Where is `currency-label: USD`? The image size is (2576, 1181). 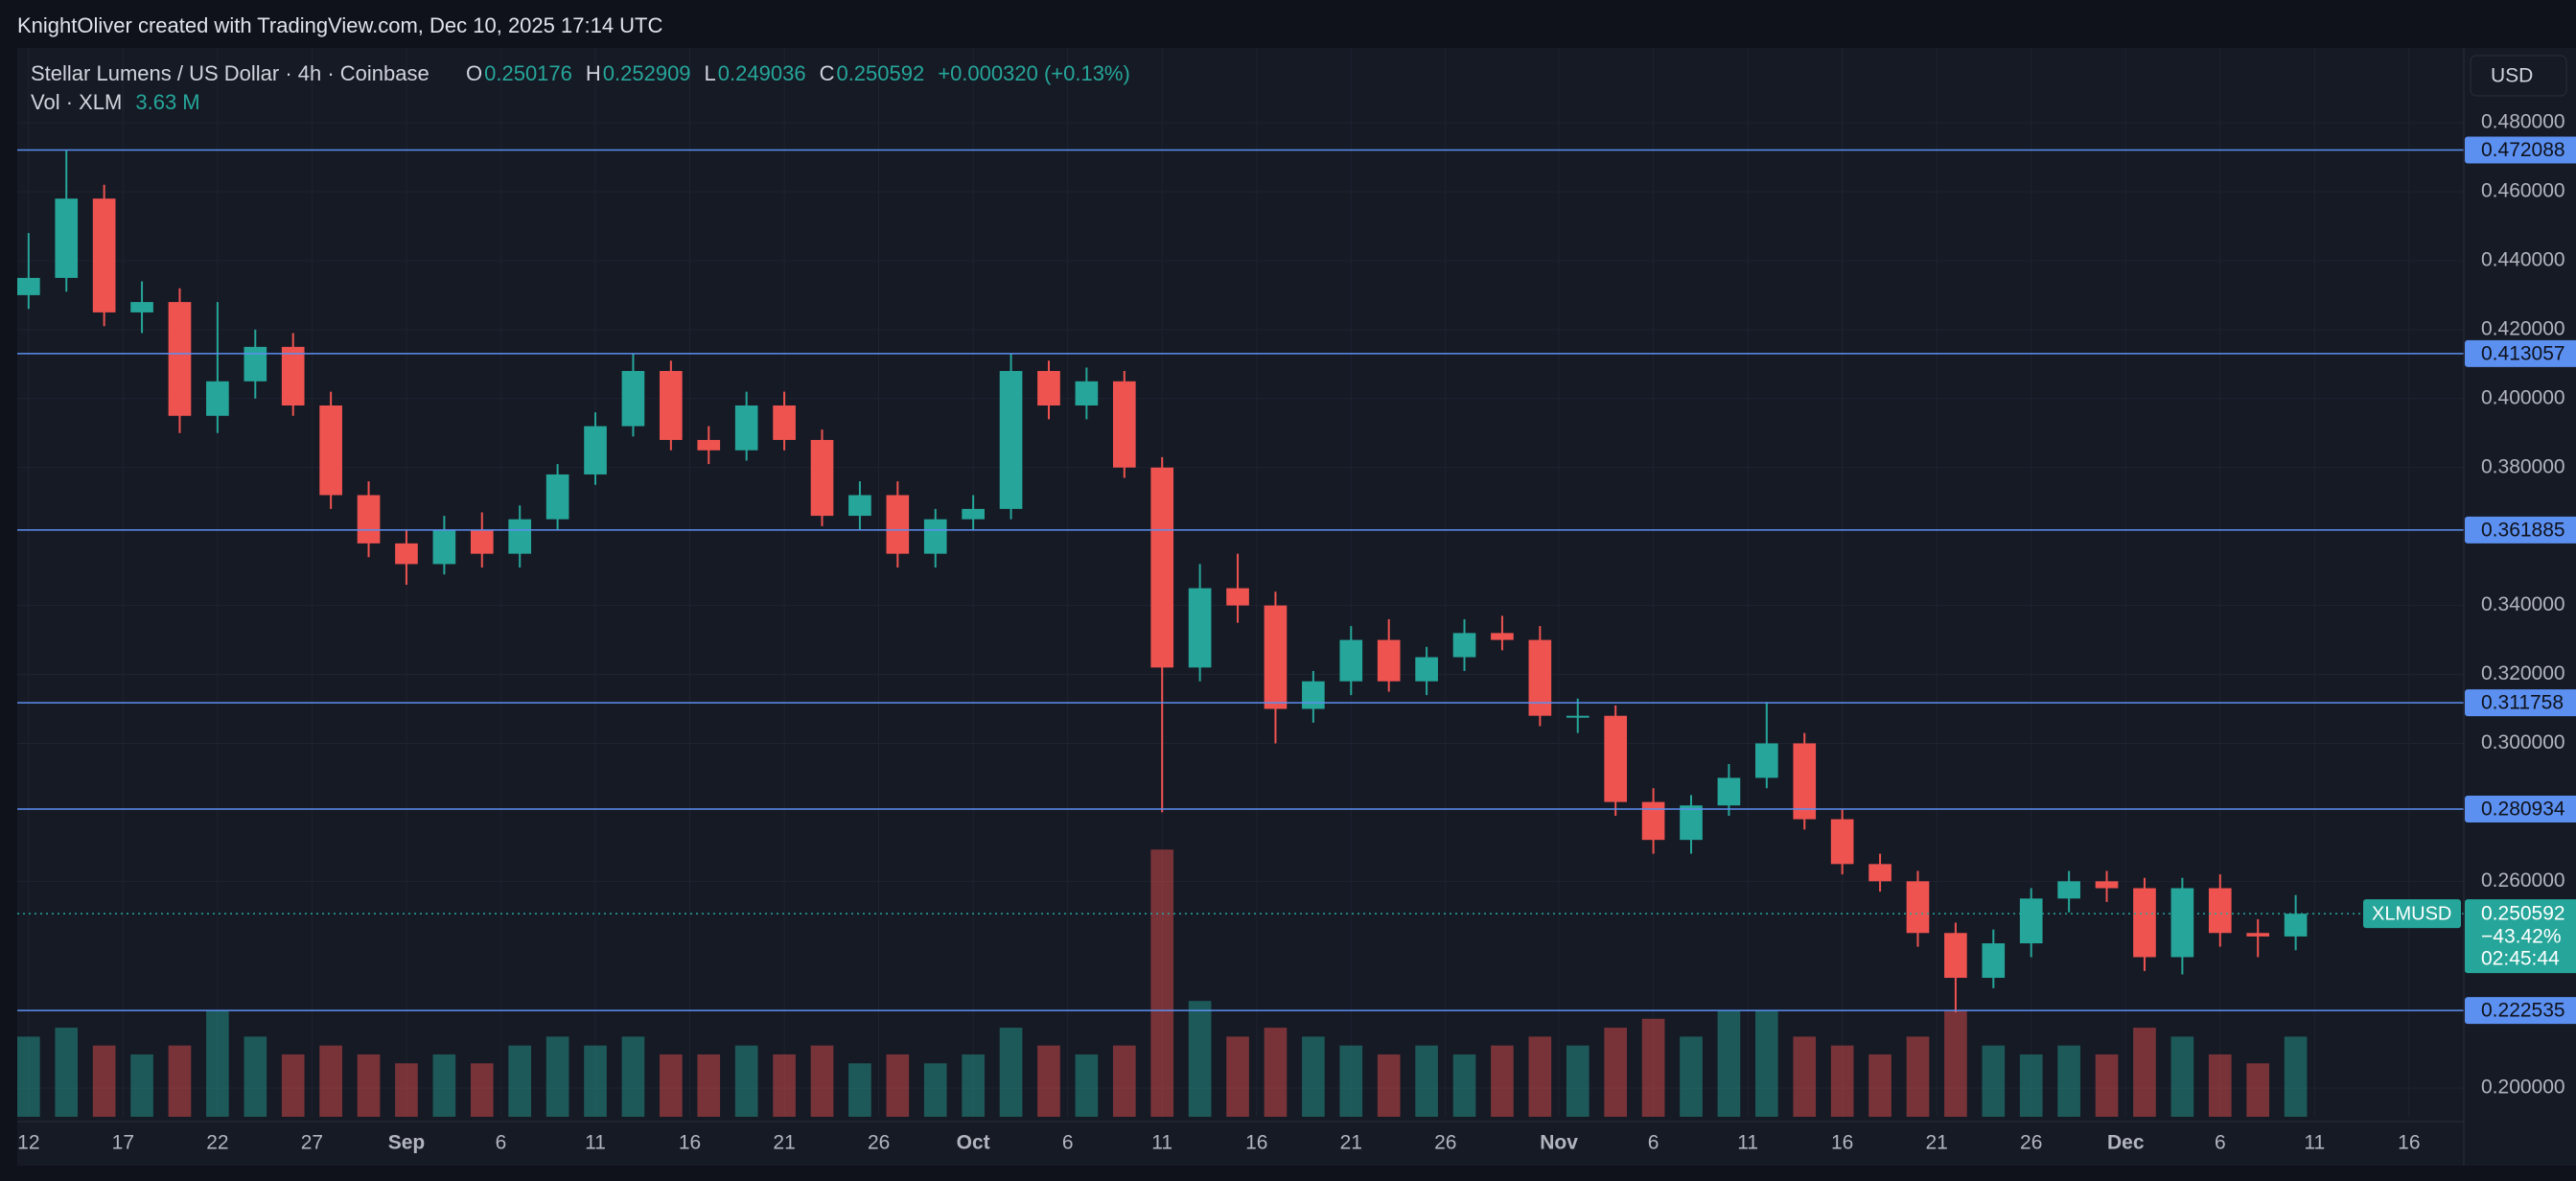
currency-label: USD is located at coordinates (2512, 76).